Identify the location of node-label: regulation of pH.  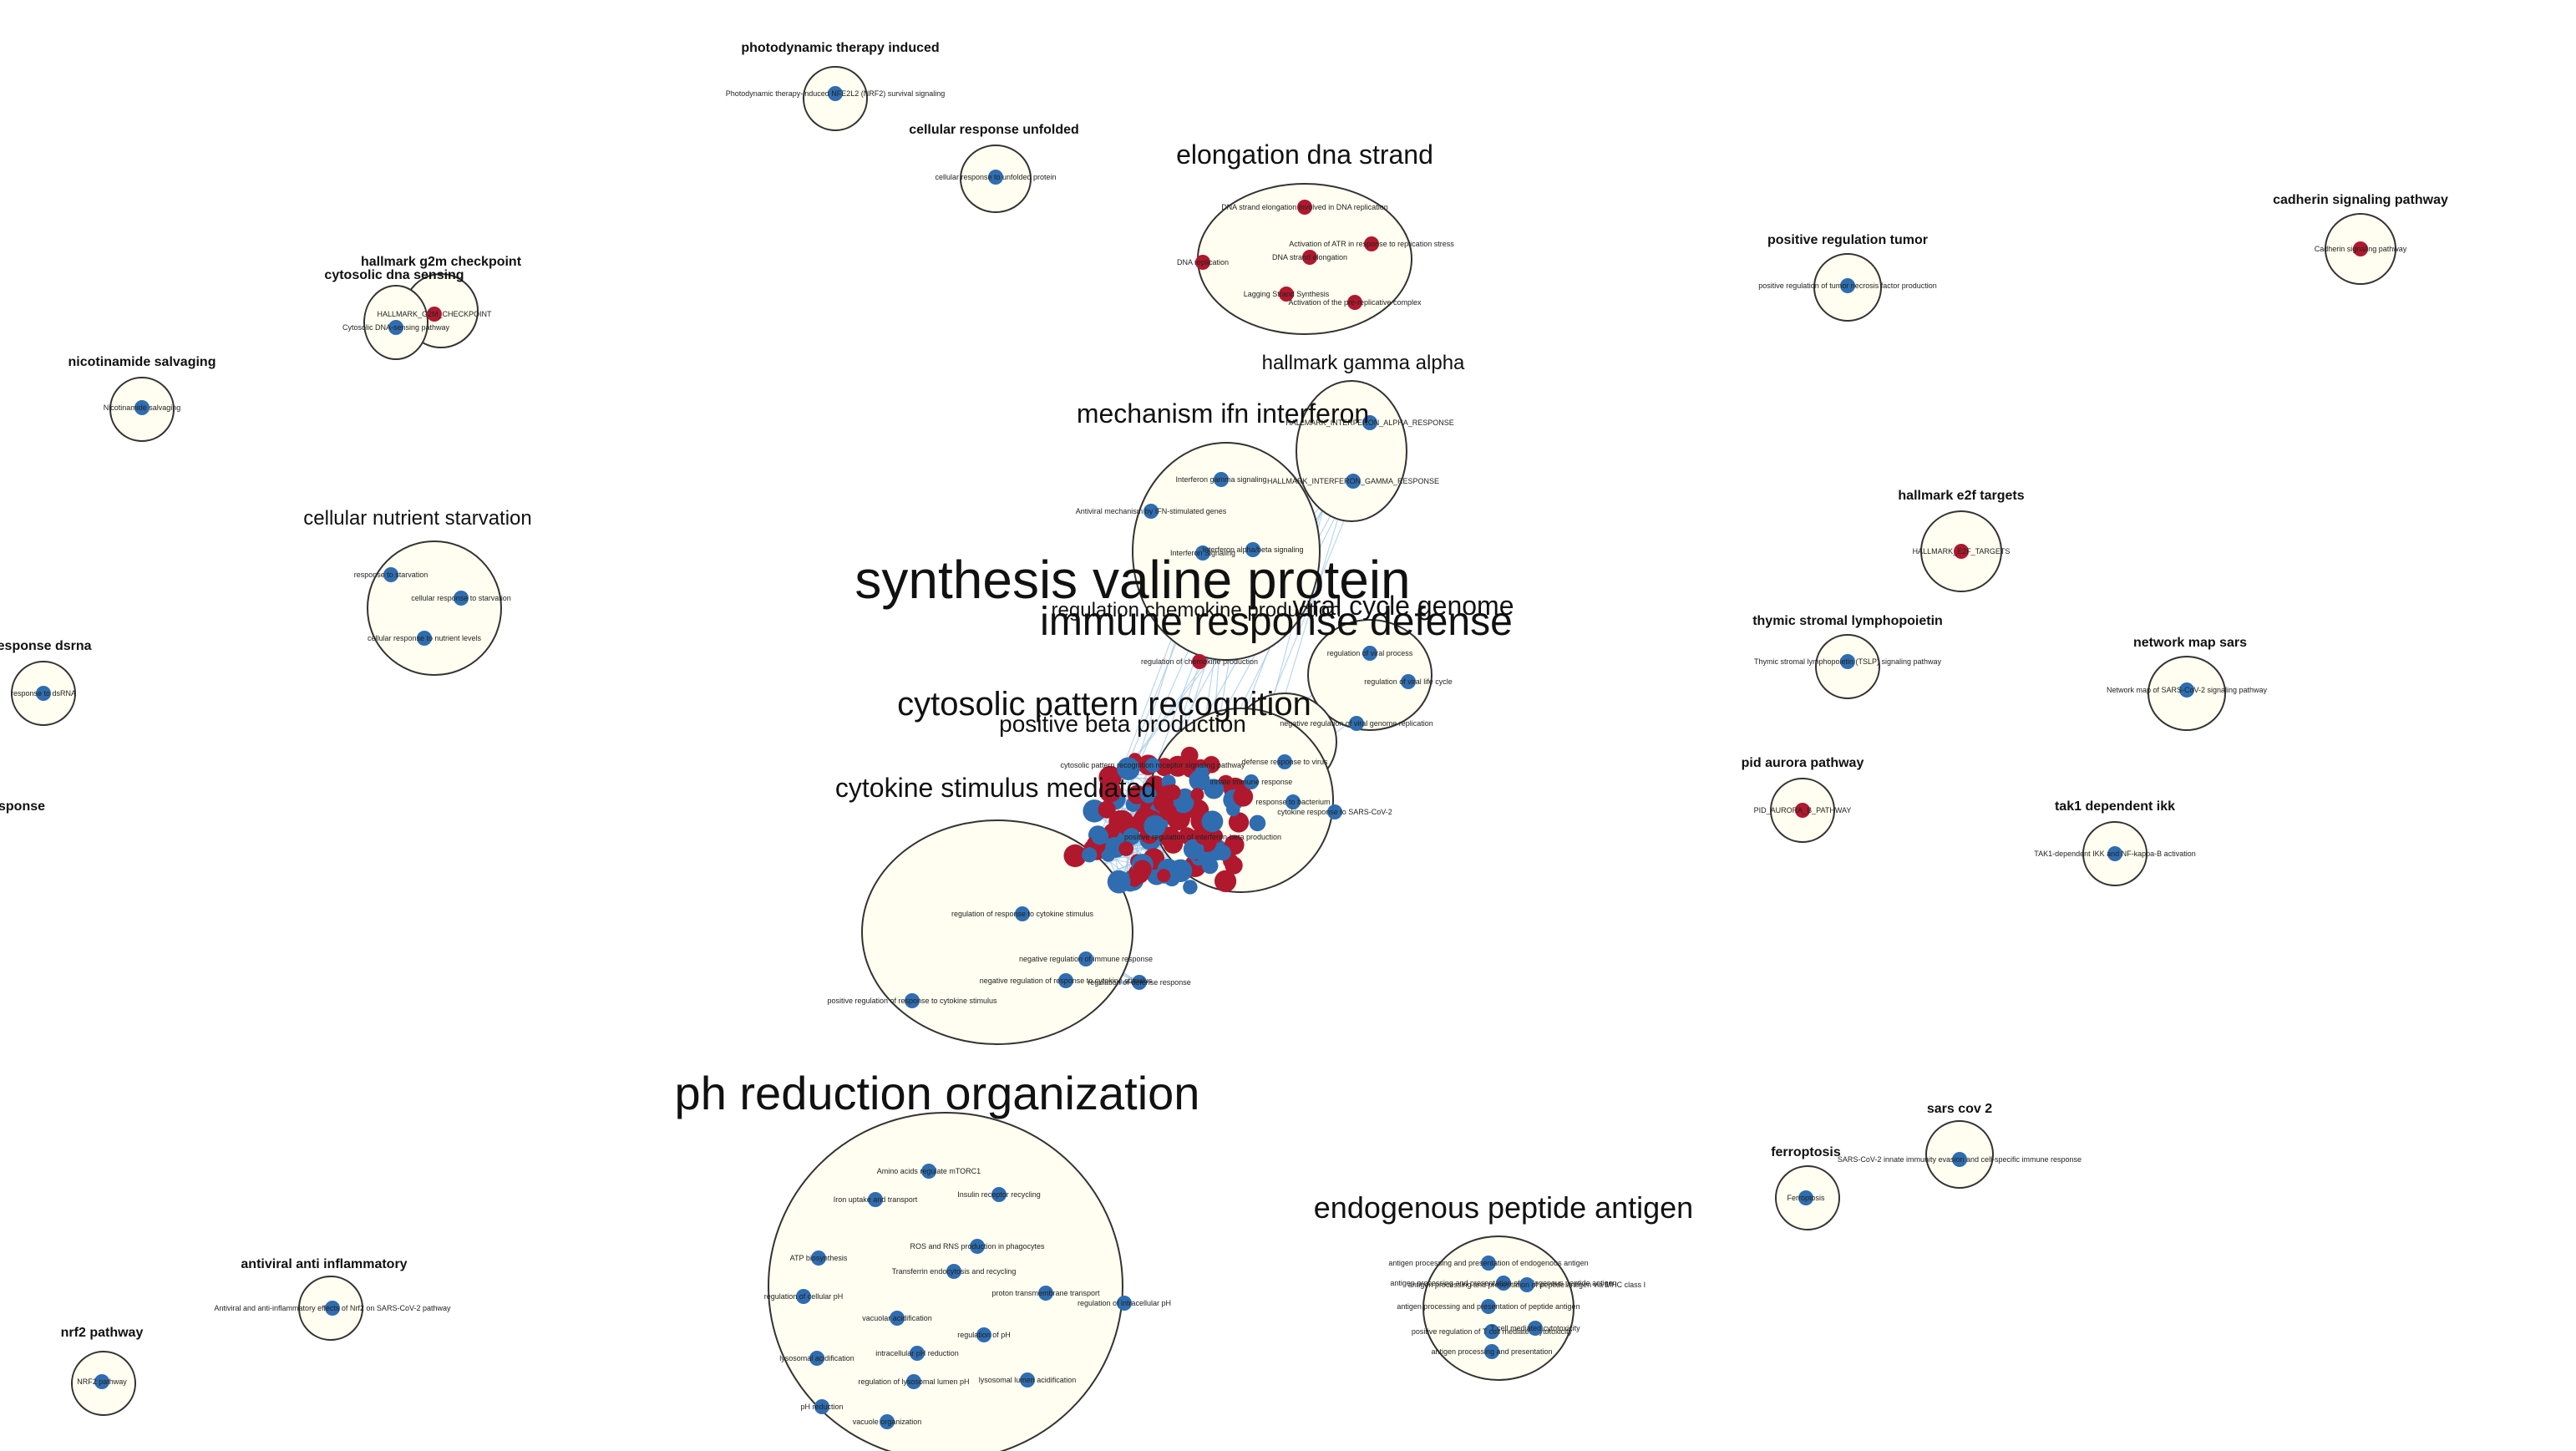
(984, 1335).